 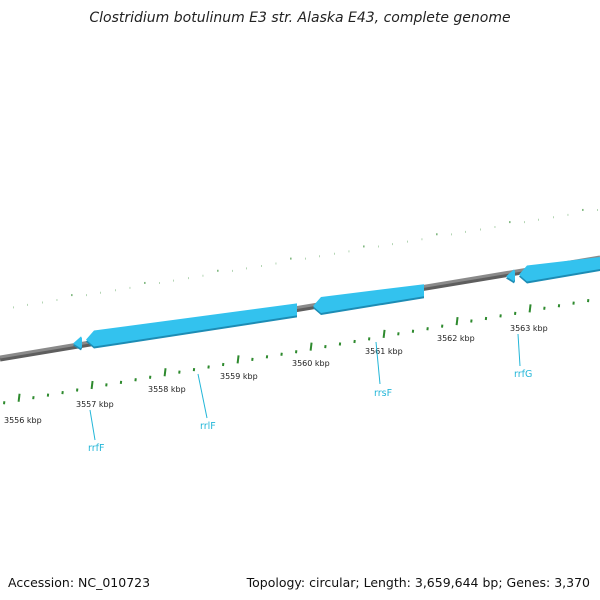 What do you see at coordinates (529, 328) in the screenshot?
I see `scale-label: 3563 kbp` at bounding box center [529, 328].